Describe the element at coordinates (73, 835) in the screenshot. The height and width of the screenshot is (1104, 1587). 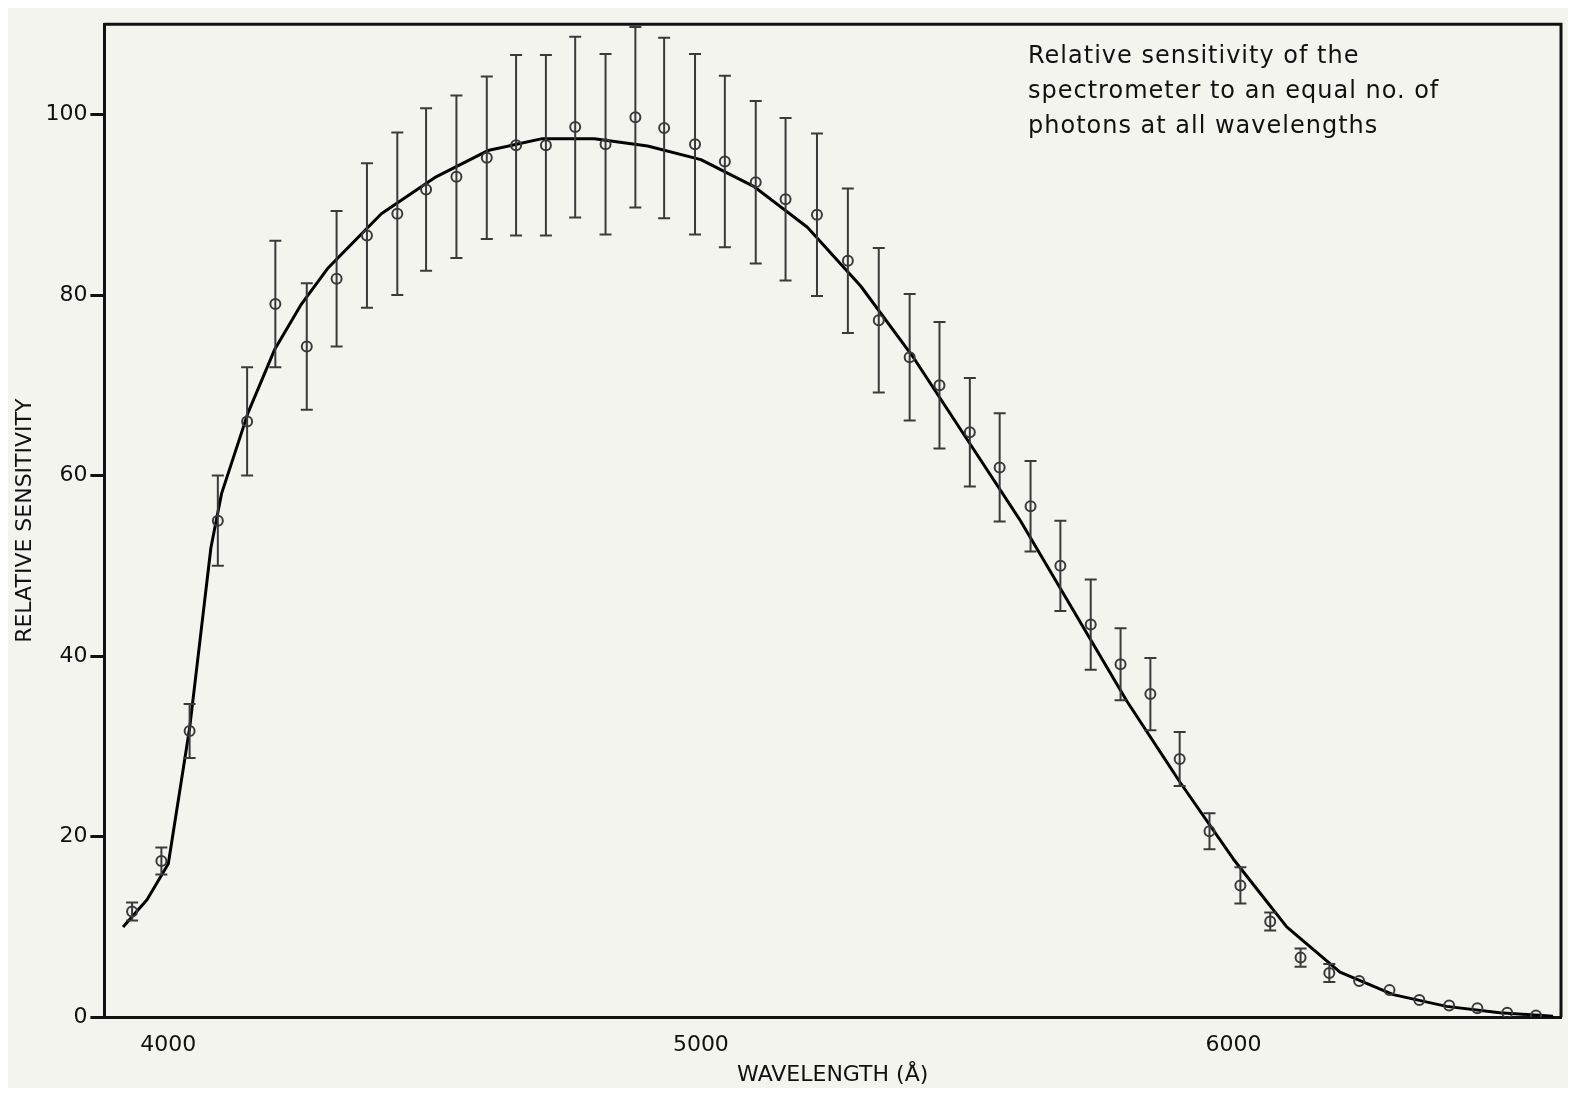
I see `y-tick-label: 20` at that location.